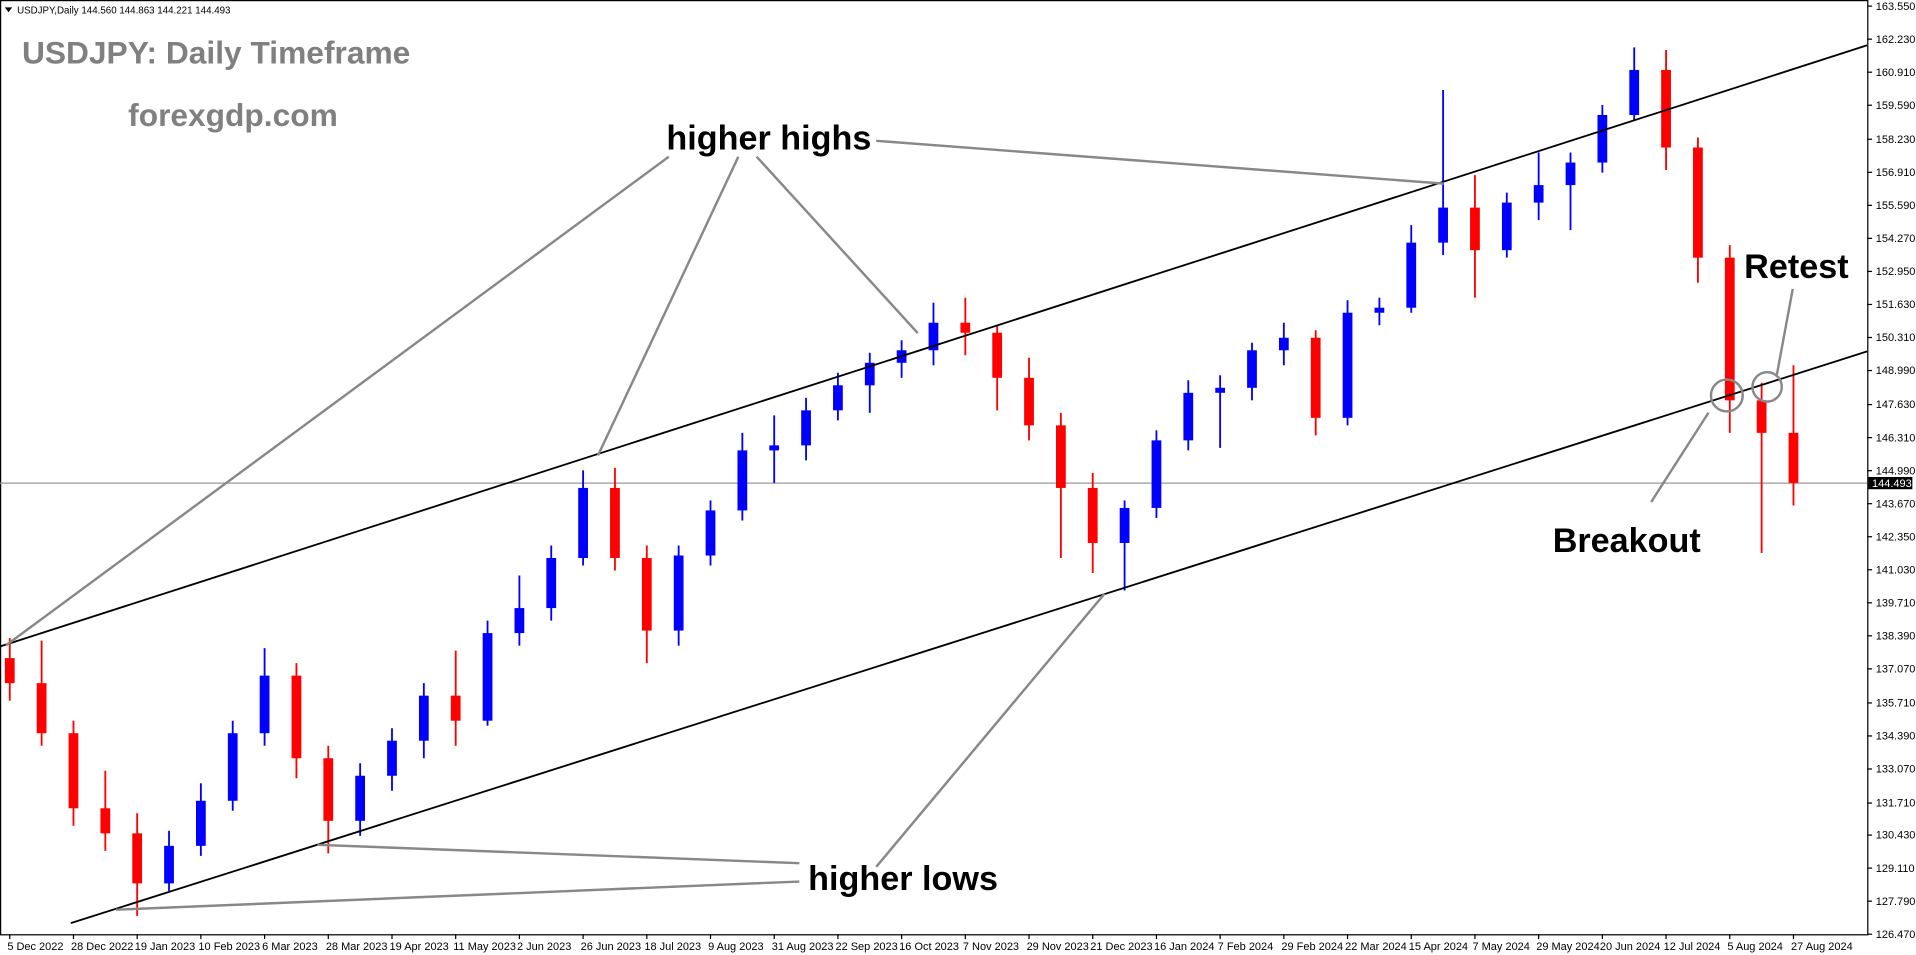 This screenshot has width=1916, height=955. What do you see at coordinates (1568, 947) in the screenshot?
I see `x-tick-label: 29 May 2024` at bounding box center [1568, 947].